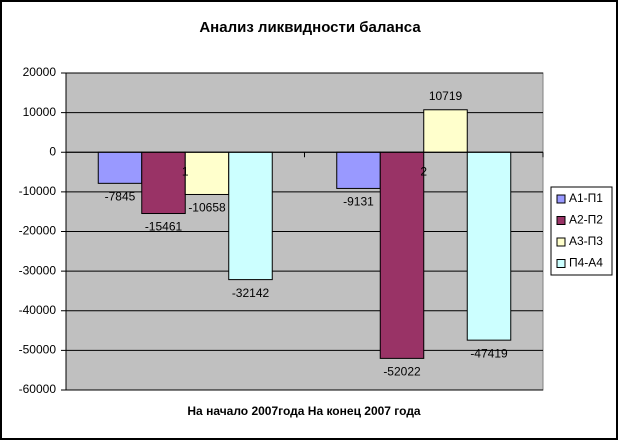 This screenshot has width=618, height=440. What do you see at coordinates (38, 389) in the screenshot?
I see `y-tick-label: -60000` at bounding box center [38, 389].